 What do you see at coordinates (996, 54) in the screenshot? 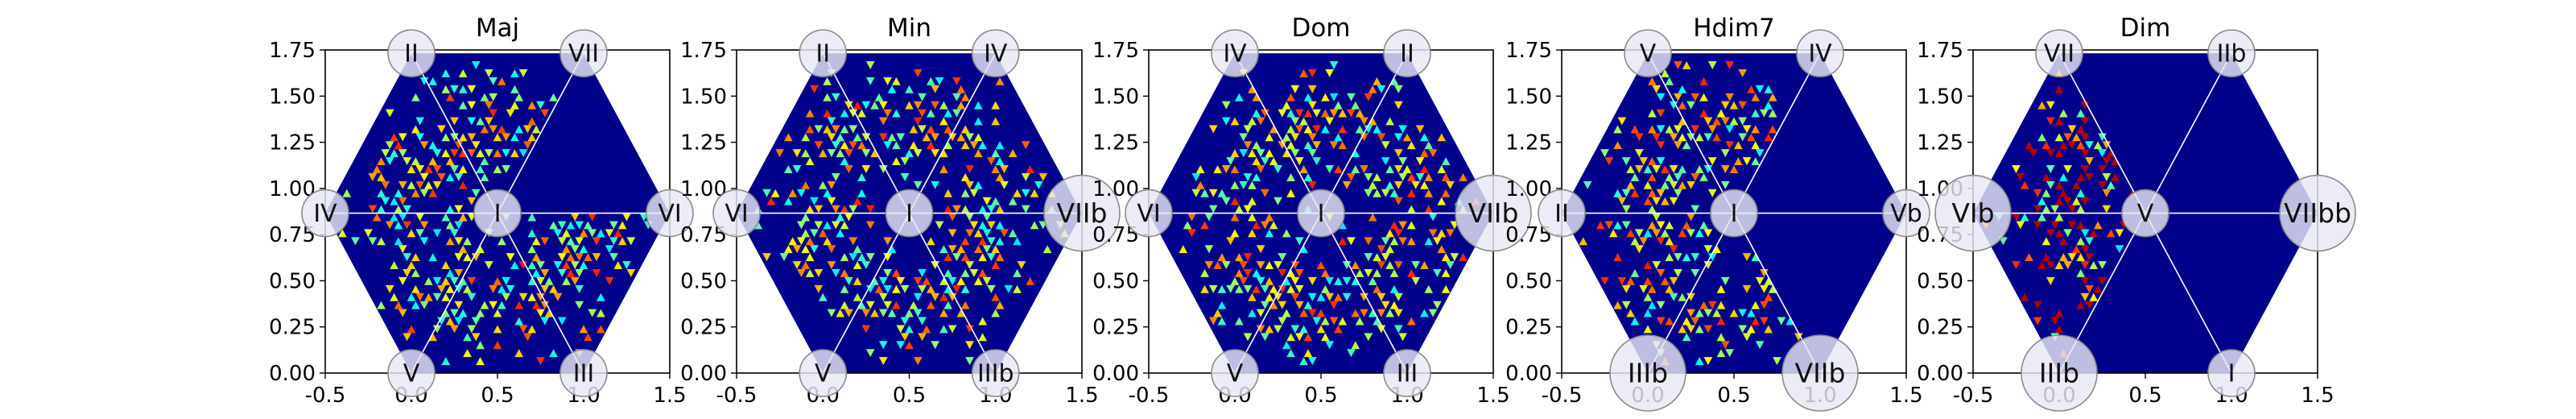
I see `node-label: IV` at bounding box center [996, 54].